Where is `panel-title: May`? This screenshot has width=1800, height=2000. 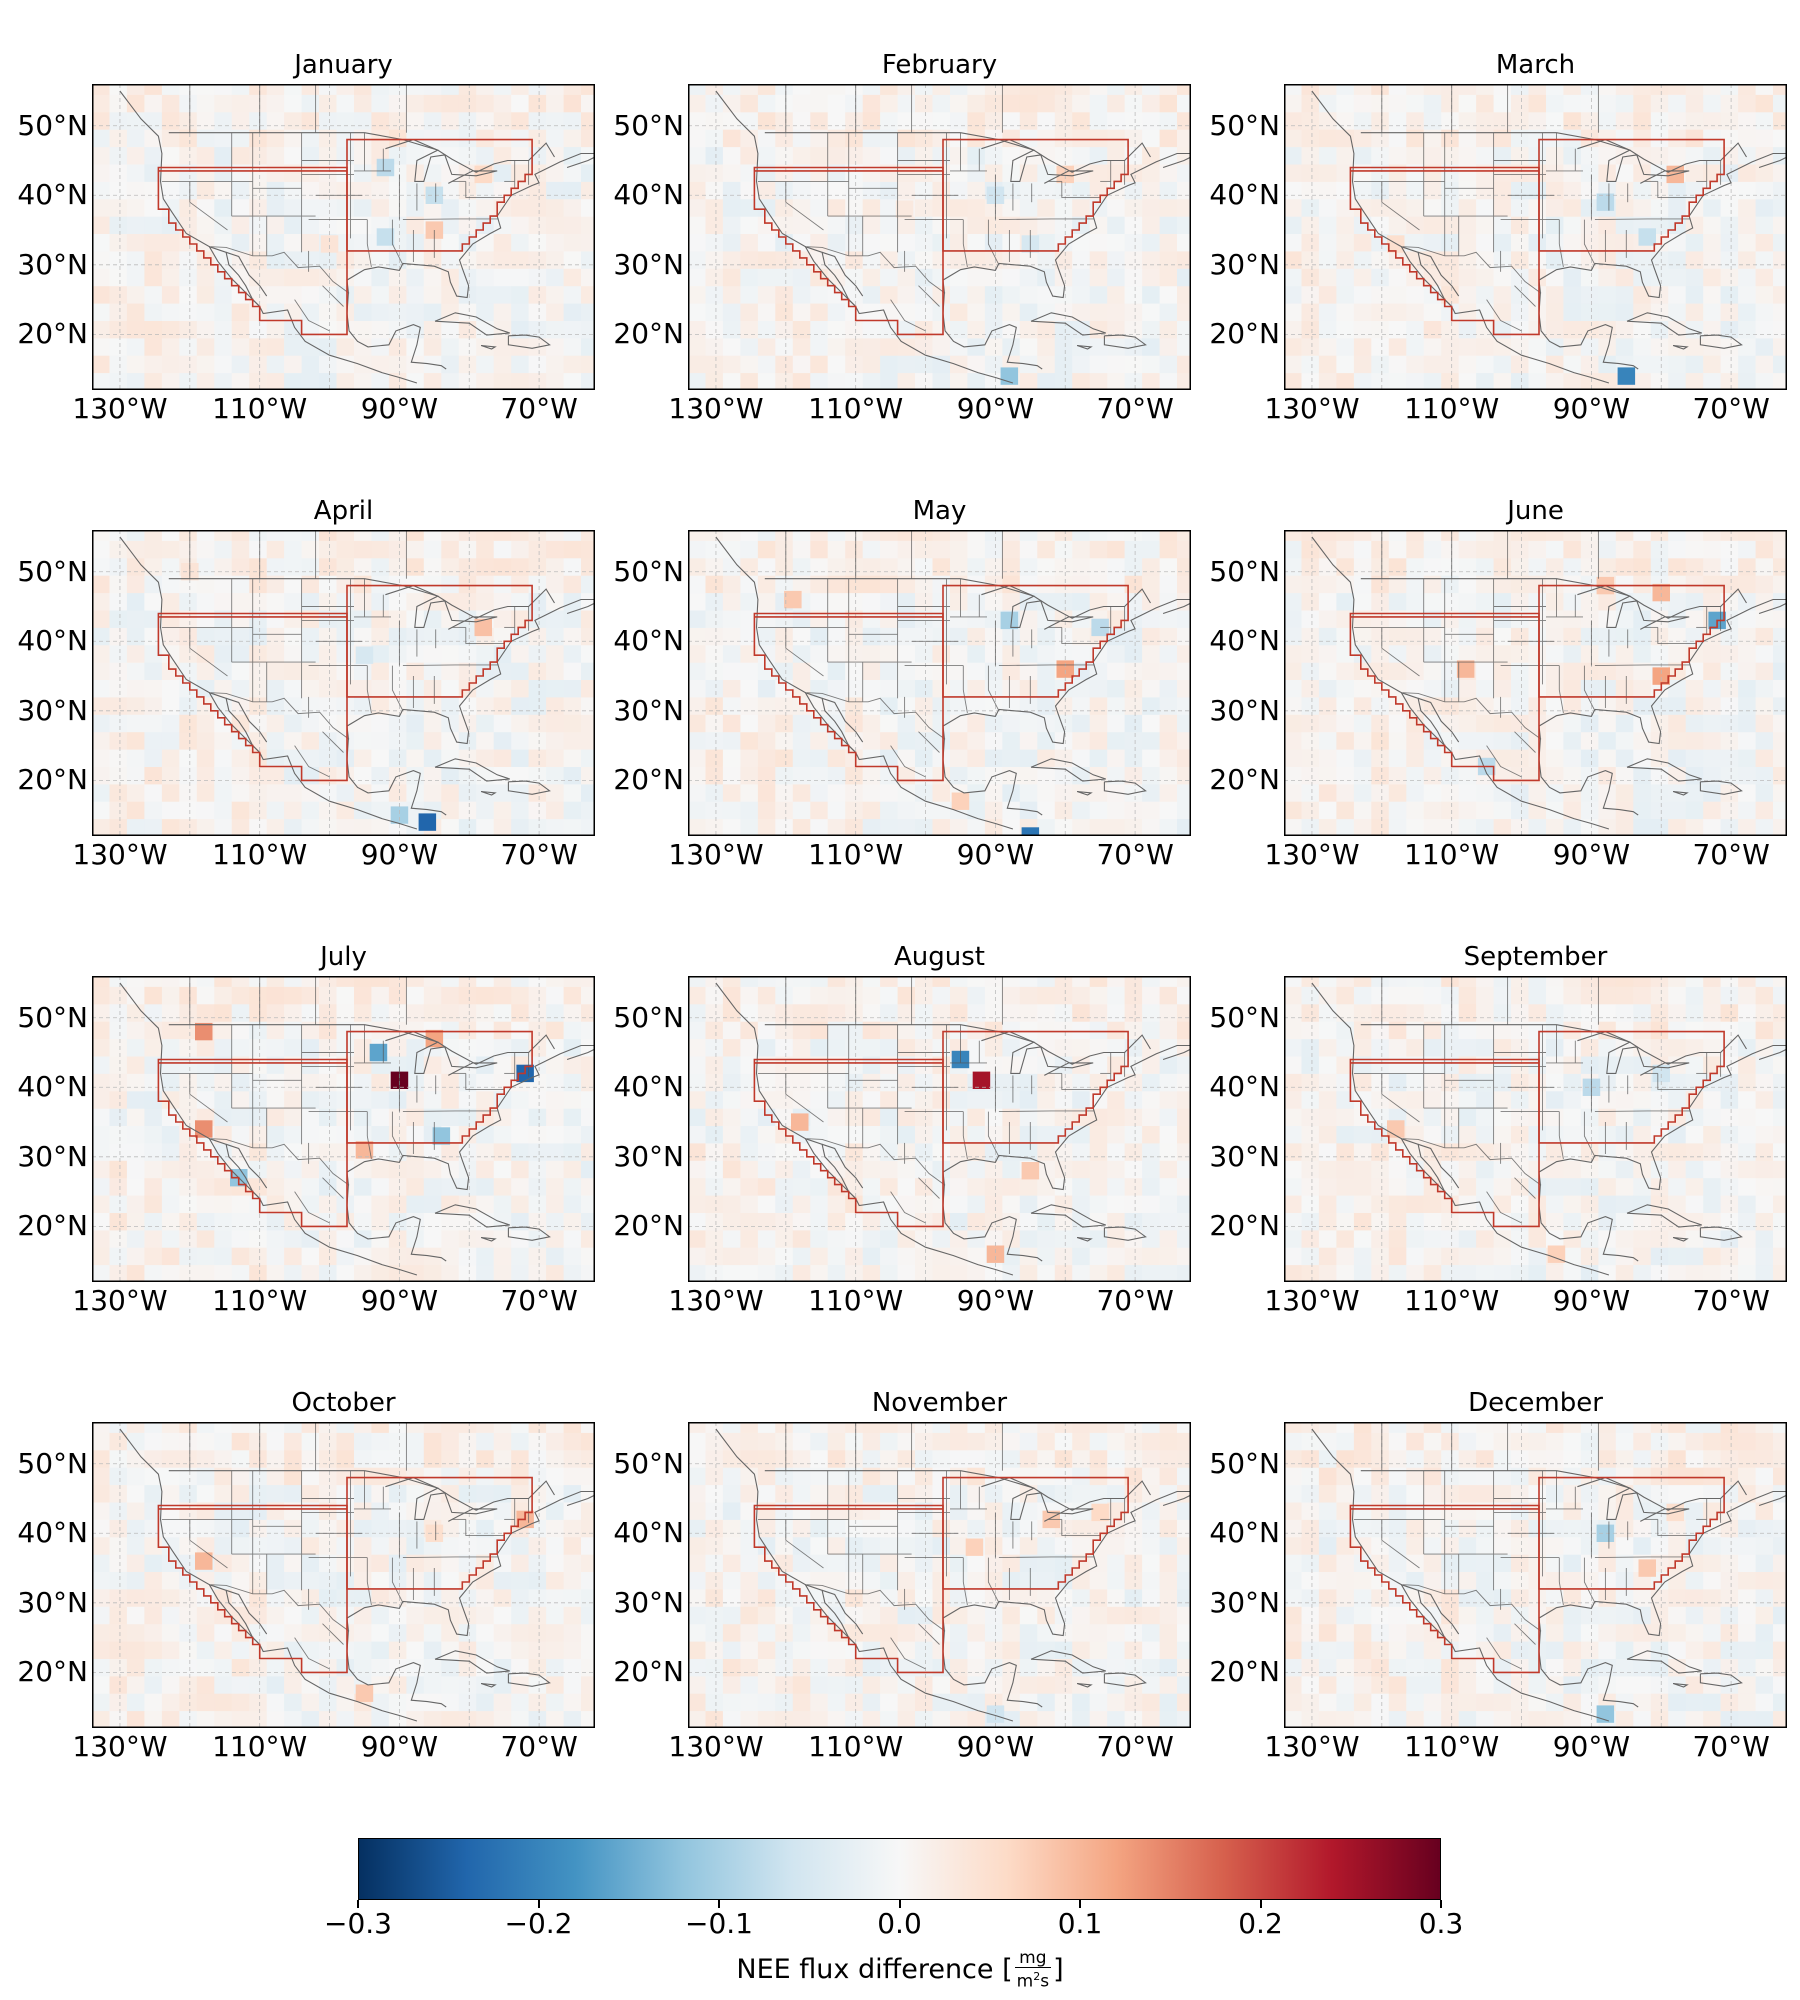
panel-title: May is located at coordinates (939, 511).